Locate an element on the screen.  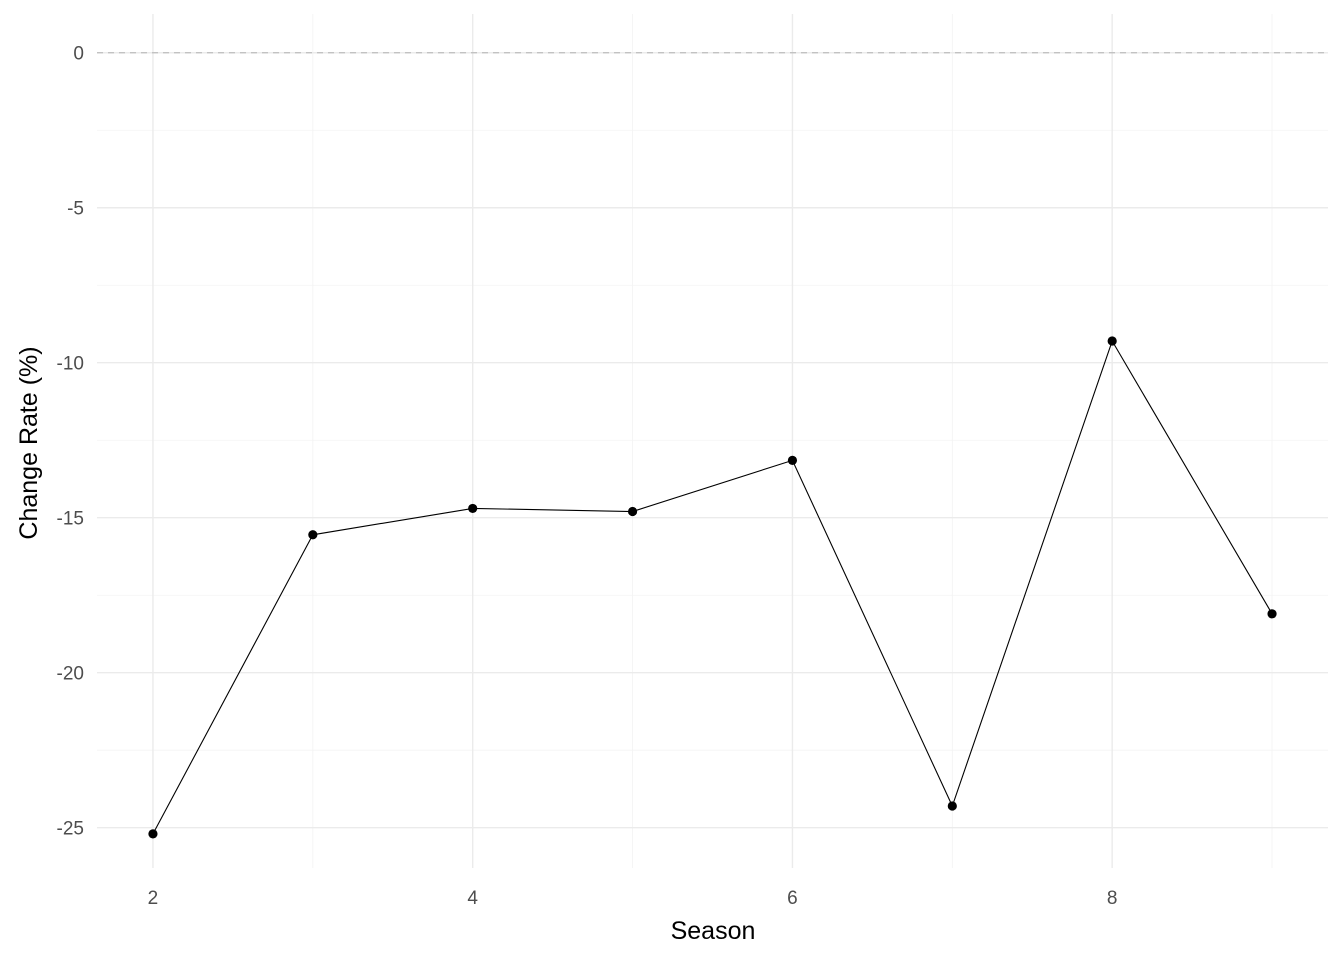
x-tick-label: 6 is located at coordinates (792, 898).